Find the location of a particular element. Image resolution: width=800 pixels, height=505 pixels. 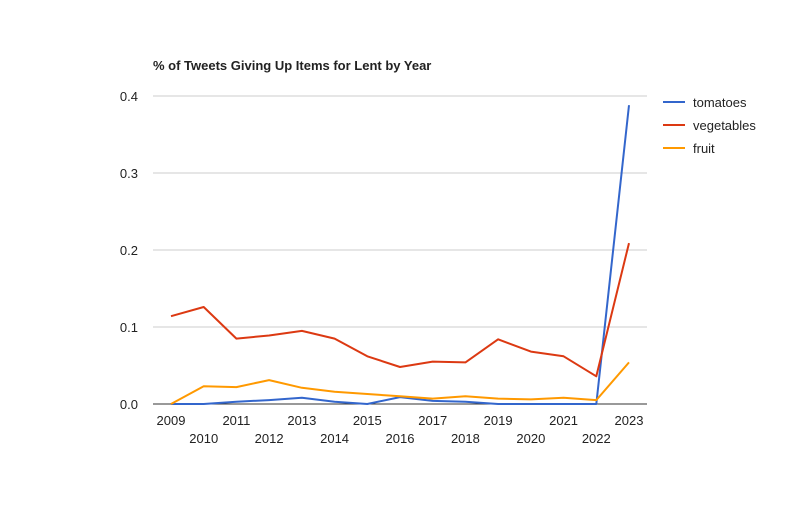

x-tick-label: 2020 is located at coordinates (530, 438).